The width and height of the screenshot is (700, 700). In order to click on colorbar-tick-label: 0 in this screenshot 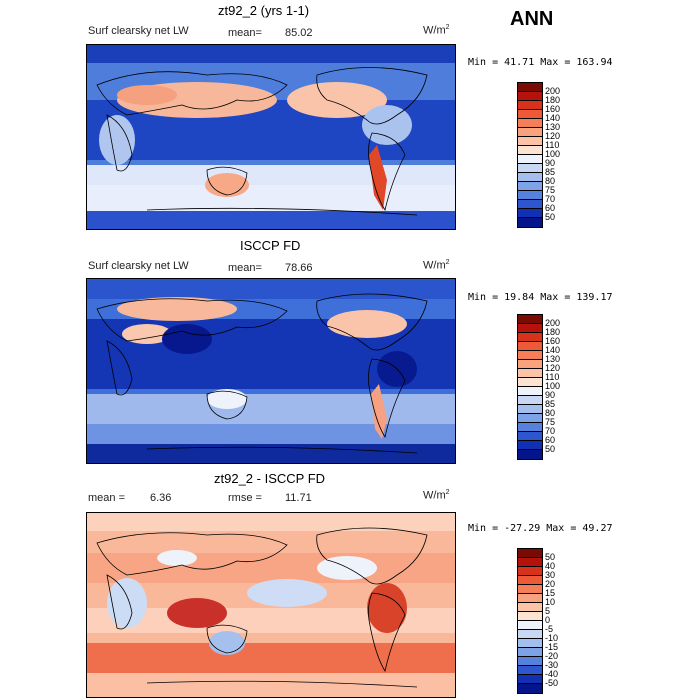, I will do `click(548, 620)`.